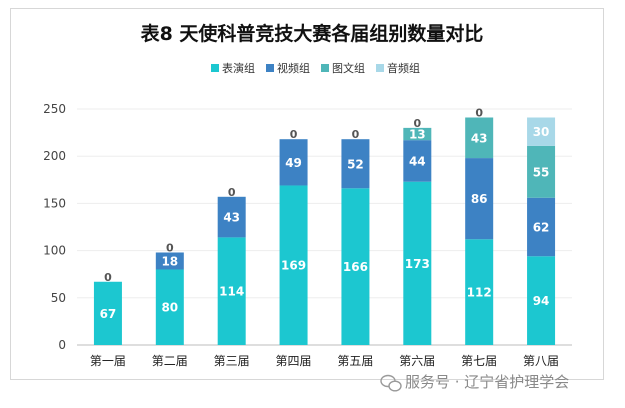 The image size is (625, 408). I want to click on data-label: 166, so click(355, 267).